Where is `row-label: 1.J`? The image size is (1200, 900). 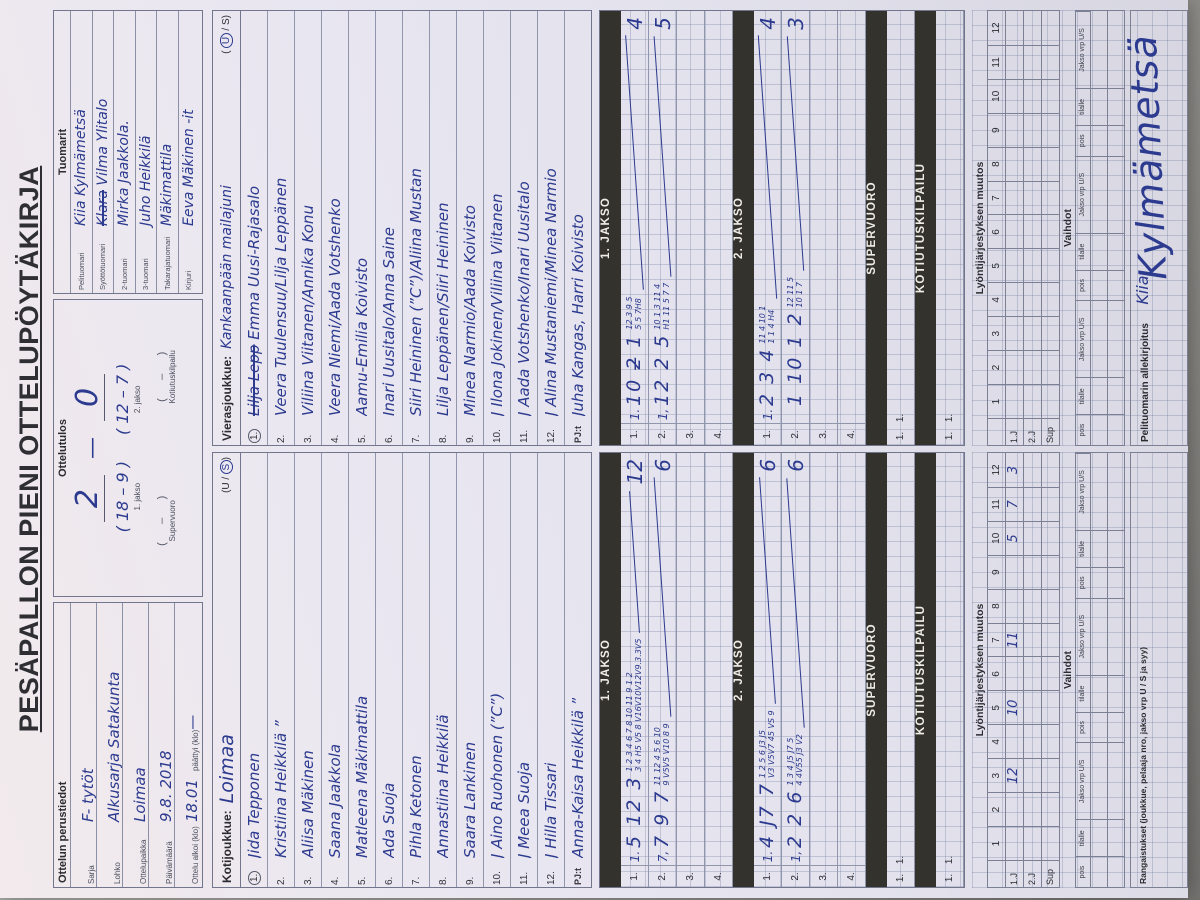
row-label: 1.J is located at coordinates (1014, 431).